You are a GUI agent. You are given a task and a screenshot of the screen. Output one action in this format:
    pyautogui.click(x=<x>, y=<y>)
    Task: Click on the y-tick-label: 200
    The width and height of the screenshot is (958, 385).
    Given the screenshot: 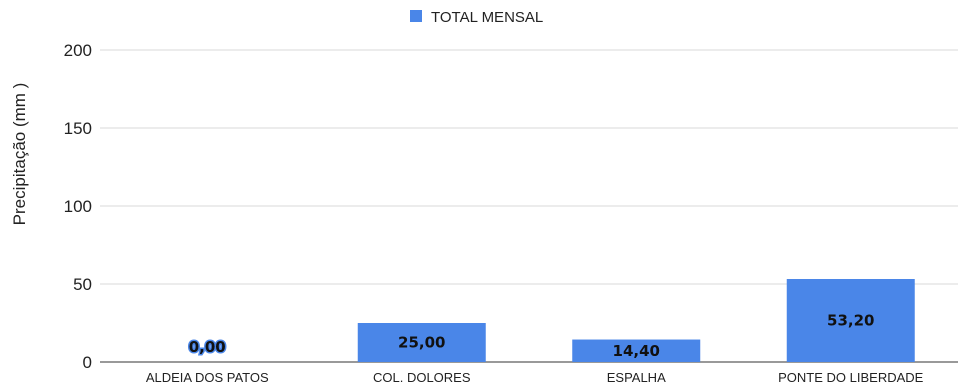 What is the action you would take?
    pyautogui.click(x=78, y=50)
    